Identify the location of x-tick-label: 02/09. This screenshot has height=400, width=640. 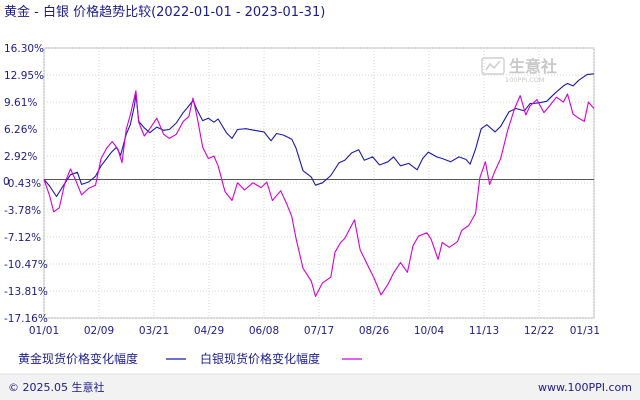
(99, 331).